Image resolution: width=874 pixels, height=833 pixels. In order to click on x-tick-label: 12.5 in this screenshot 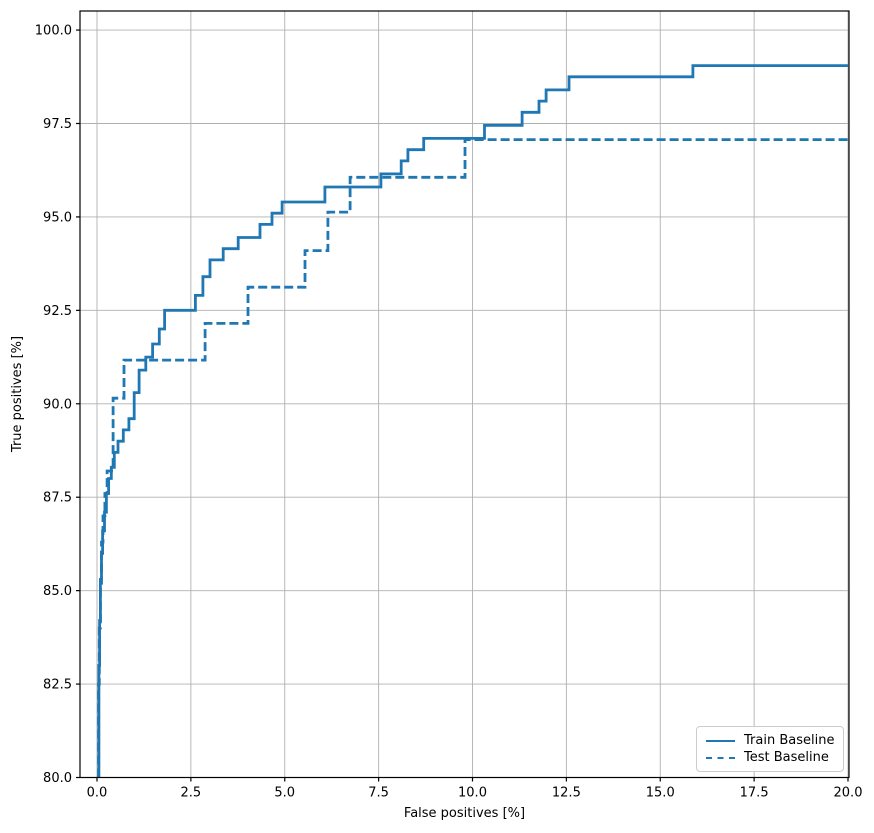, I will do `click(566, 793)`.